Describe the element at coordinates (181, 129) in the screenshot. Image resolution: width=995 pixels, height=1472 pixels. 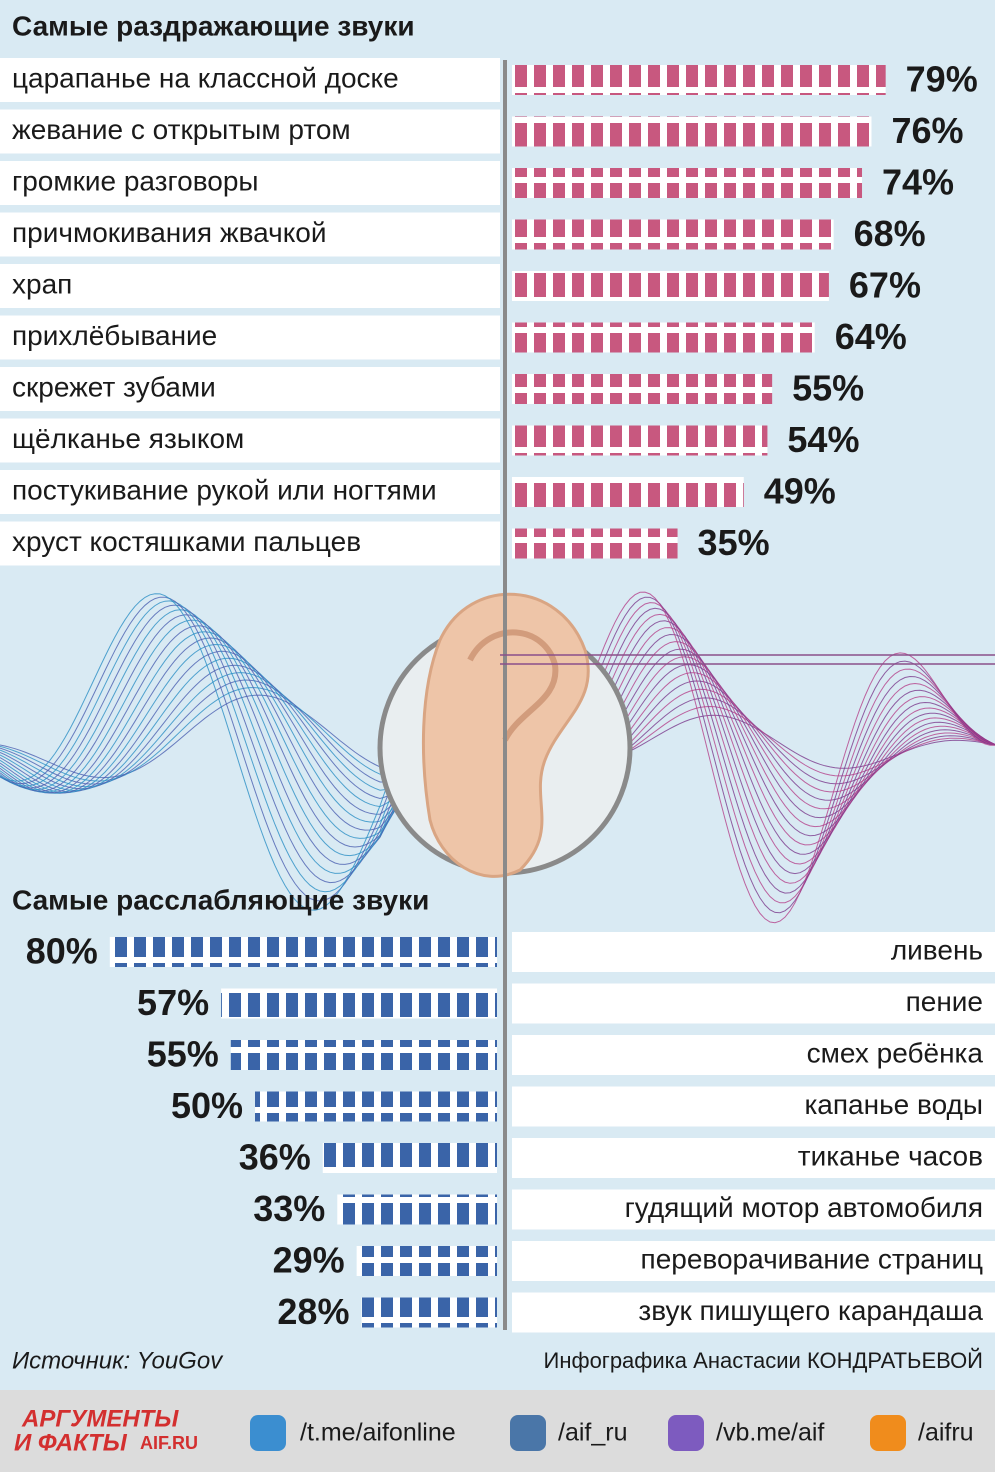
I see `category-label: жевание с открытым ртом` at that location.